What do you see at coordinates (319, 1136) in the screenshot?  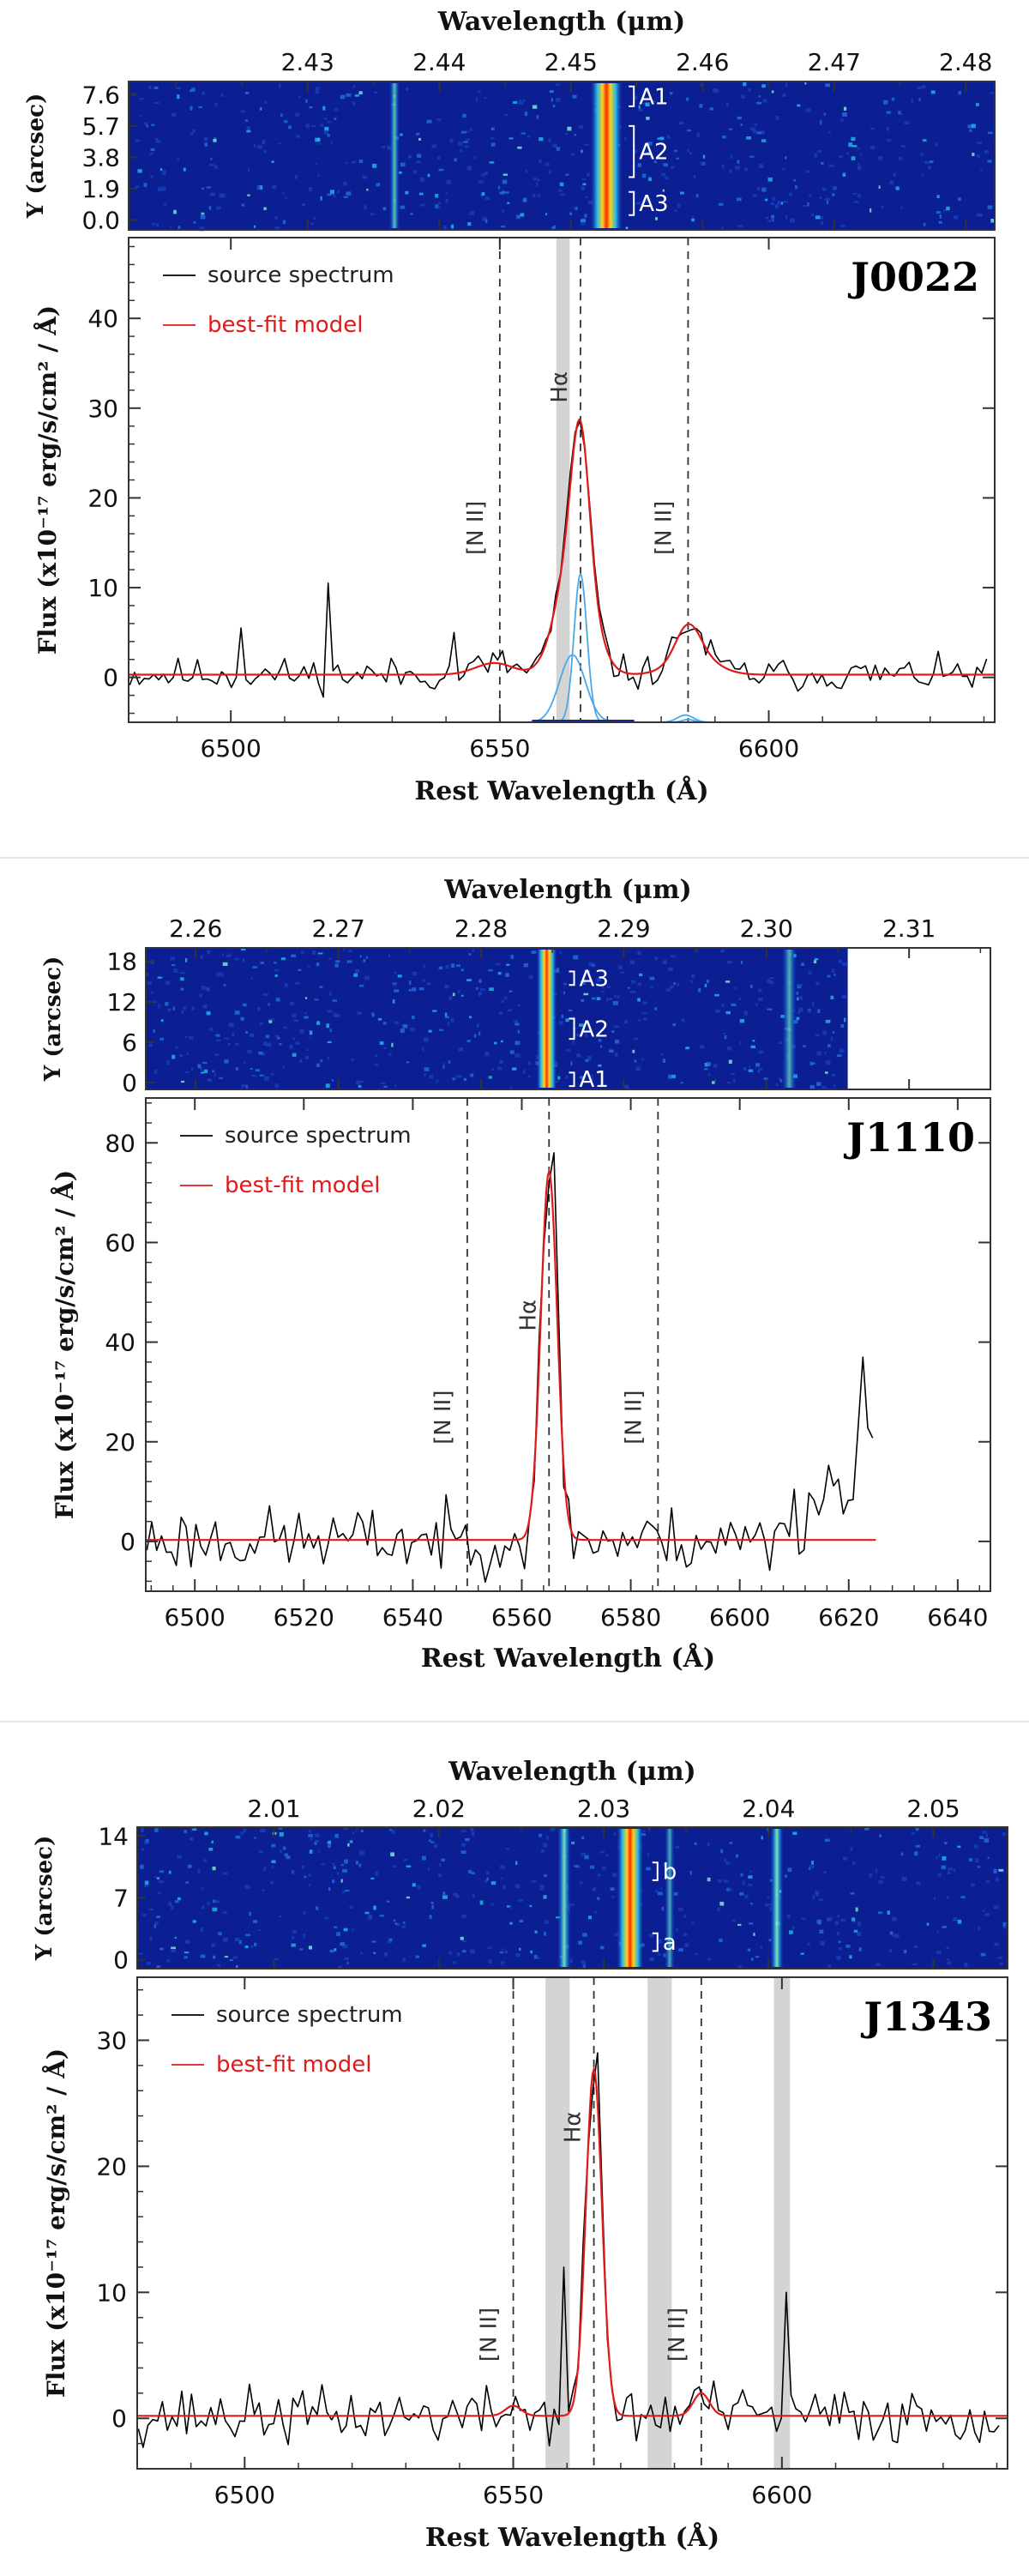 I see `legend-source-label: source spectrum` at bounding box center [319, 1136].